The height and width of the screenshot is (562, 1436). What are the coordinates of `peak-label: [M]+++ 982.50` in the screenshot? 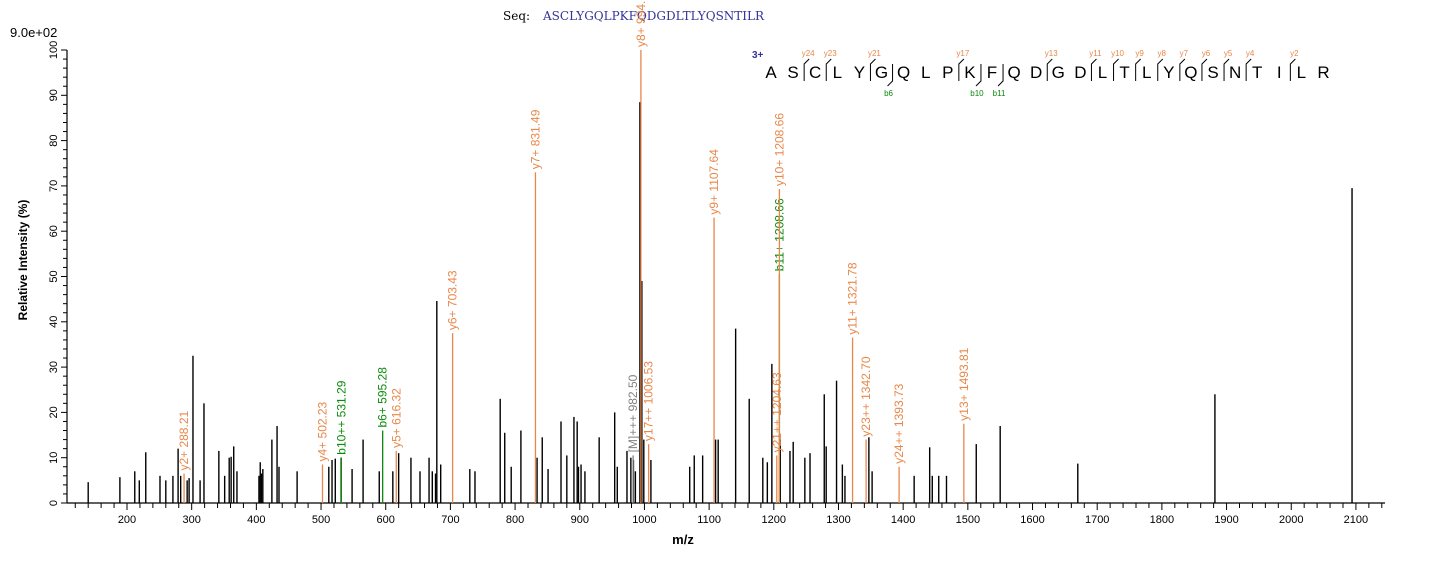 It's located at (633, 413).